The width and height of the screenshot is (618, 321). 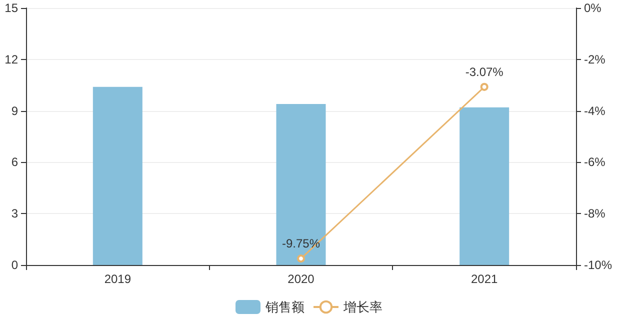 What do you see at coordinates (593, 8) in the screenshot?
I see `y2-tick-label: 0%` at bounding box center [593, 8].